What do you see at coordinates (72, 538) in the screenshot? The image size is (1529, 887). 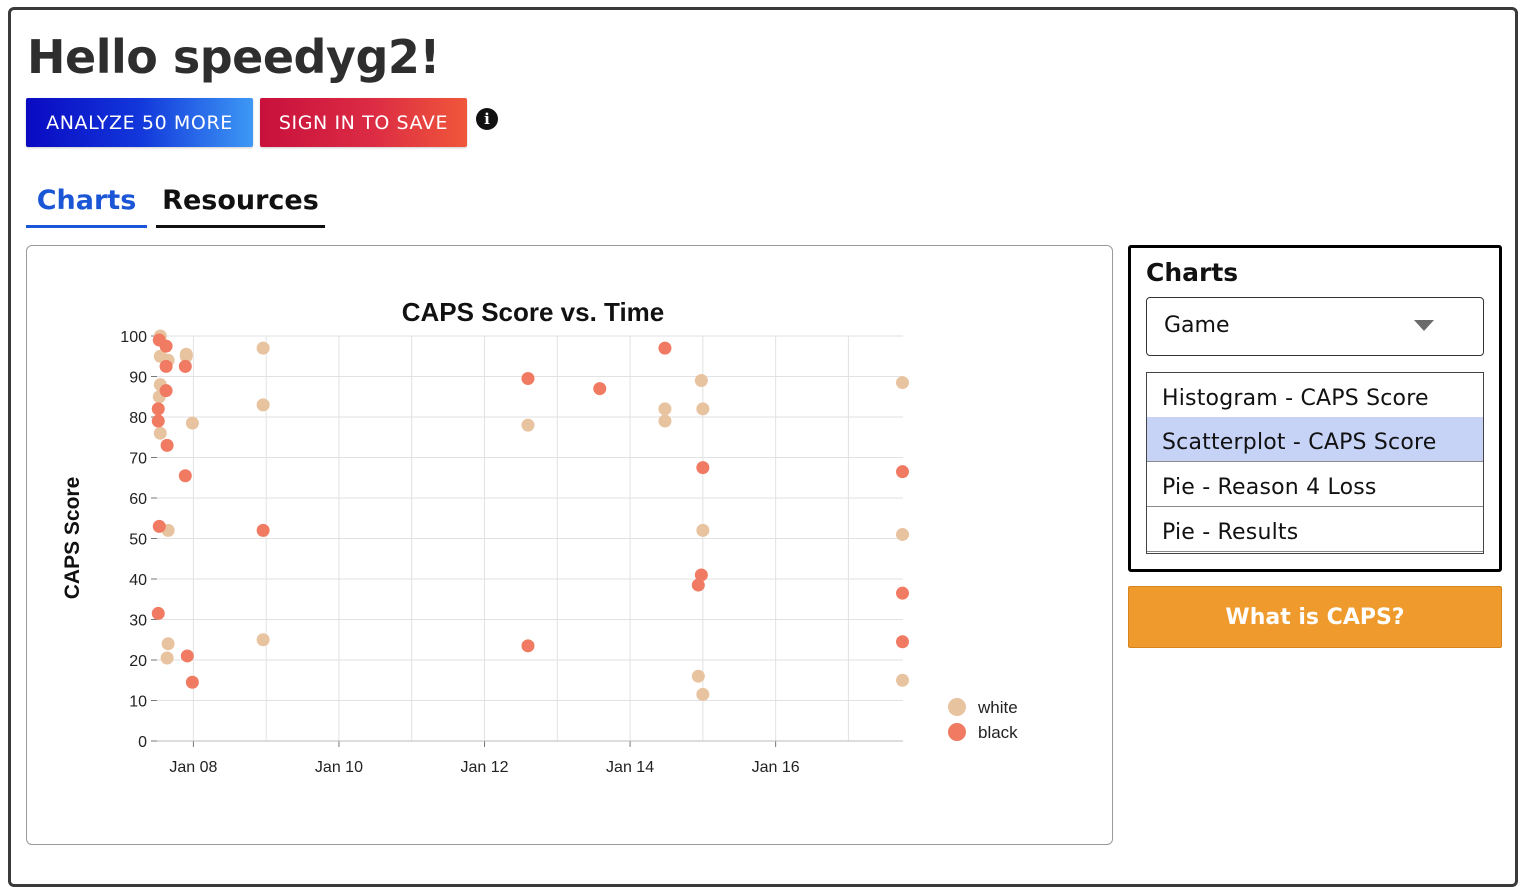 I see `y-axis-label: CAPS Score` at bounding box center [72, 538].